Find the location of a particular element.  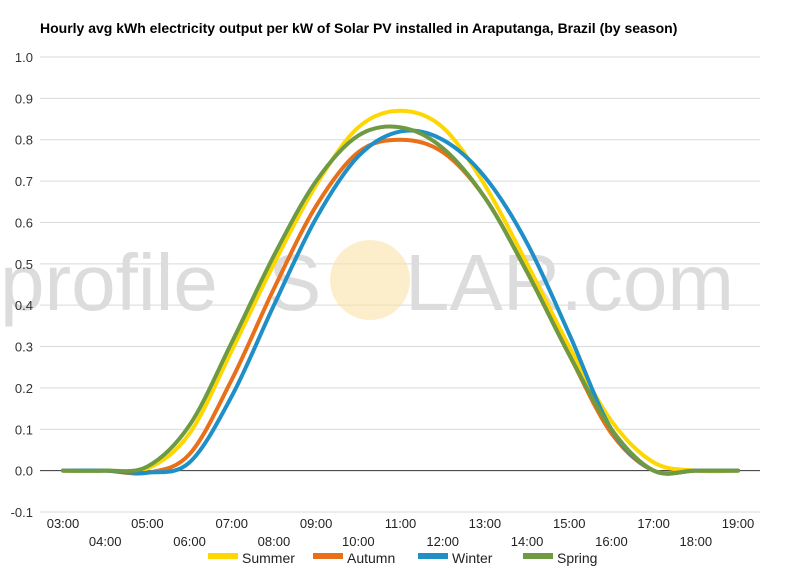

x-tick-label: 07:00 is located at coordinates (231, 523).